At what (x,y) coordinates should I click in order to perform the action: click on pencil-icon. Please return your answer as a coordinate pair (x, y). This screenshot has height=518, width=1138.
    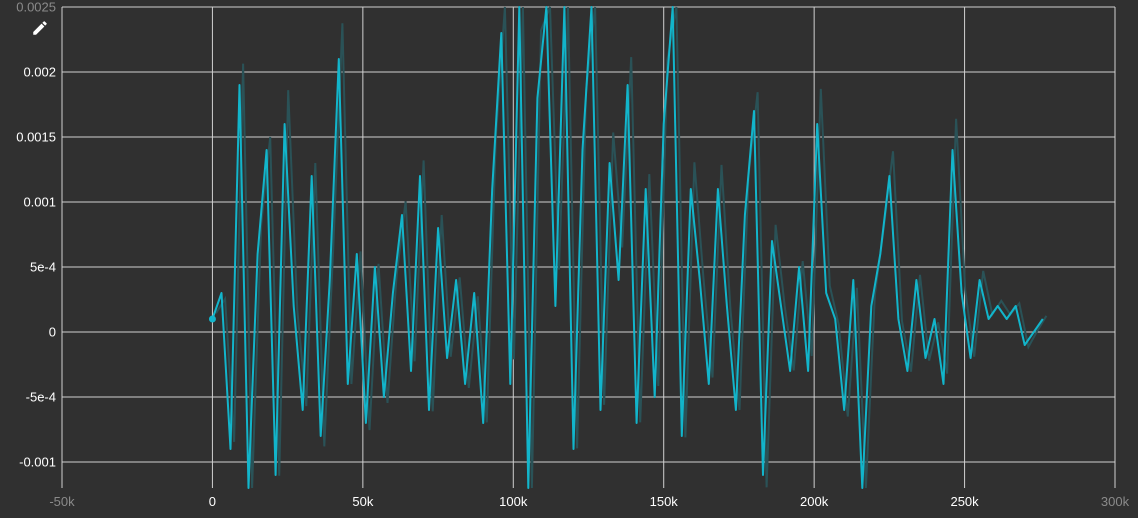
    Looking at the image, I should click on (40, 28).